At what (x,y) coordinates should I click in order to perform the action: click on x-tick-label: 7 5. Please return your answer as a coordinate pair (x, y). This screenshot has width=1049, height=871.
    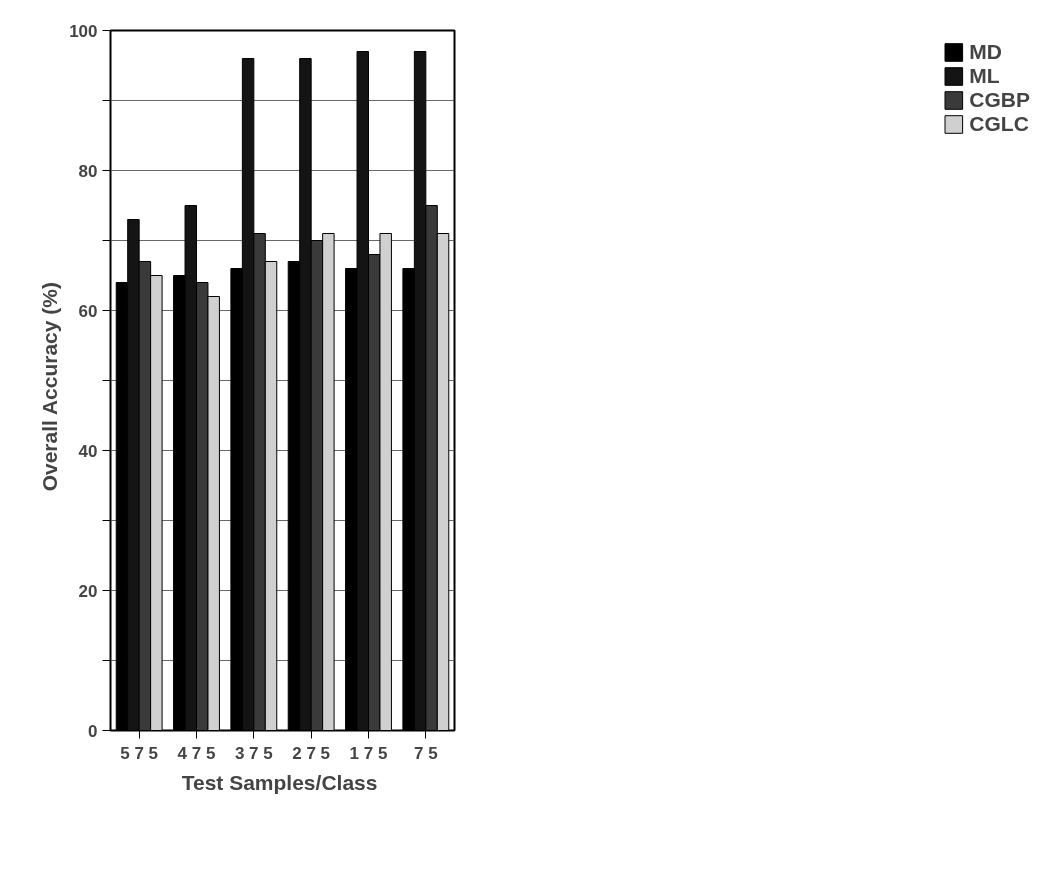
    Looking at the image, I should click on (426, 753).